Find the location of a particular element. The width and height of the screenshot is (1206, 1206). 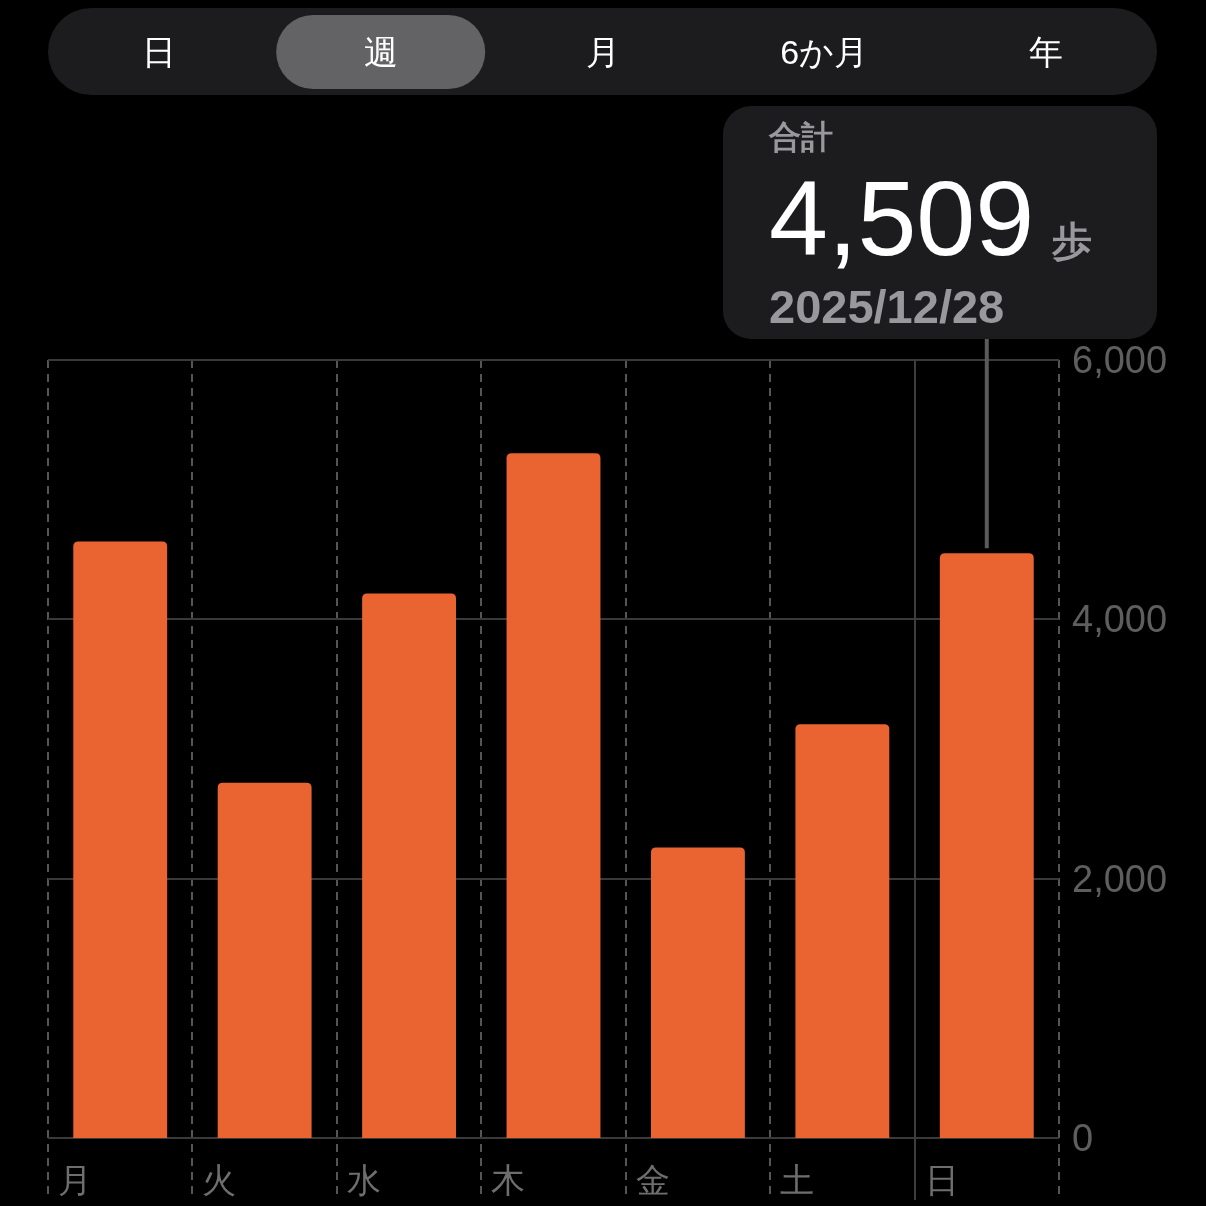

y-tick-label: 2,000 is located at coordinates (1120, 878).